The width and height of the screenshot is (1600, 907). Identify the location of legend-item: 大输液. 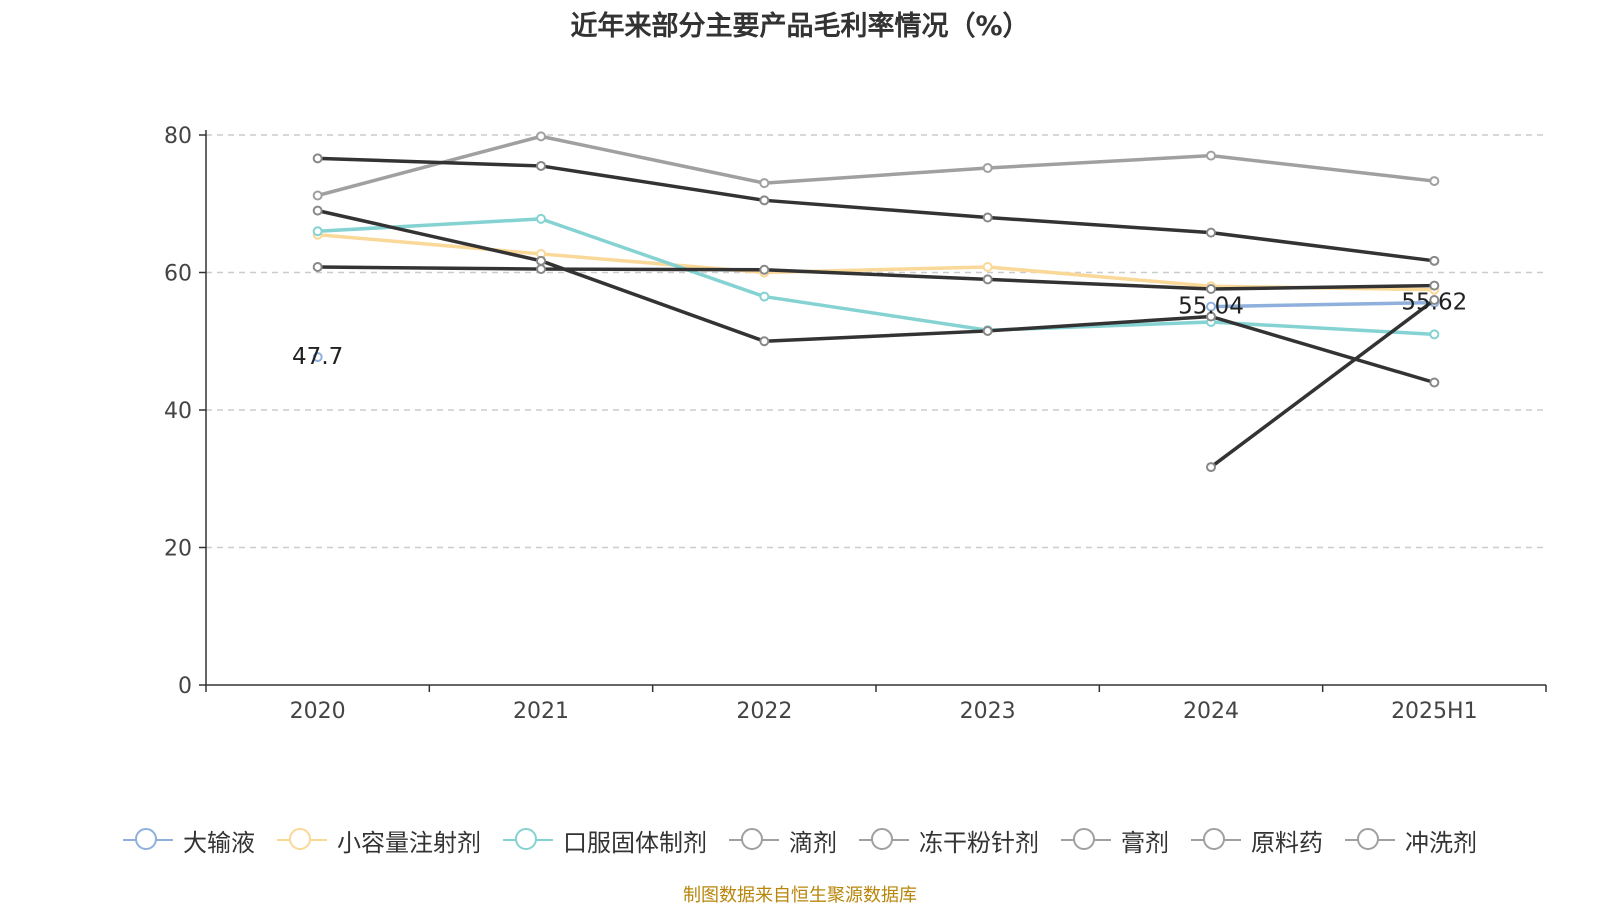
(189, 840).